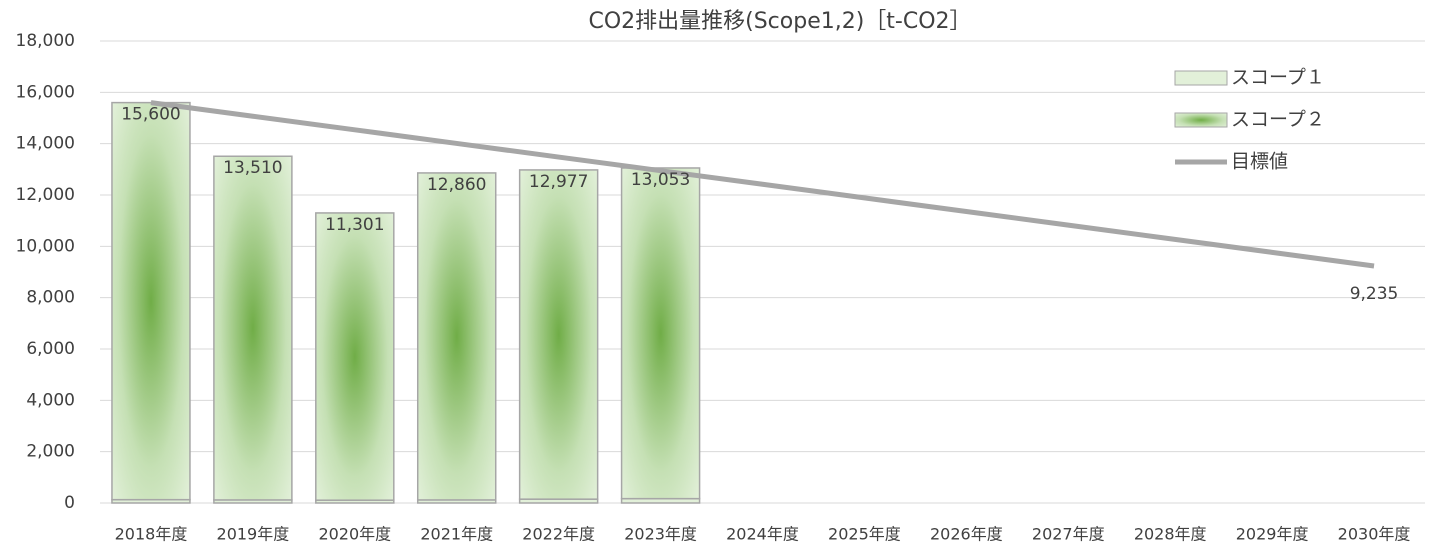 This screenshot has height=553, width=1432. What do you see at coordinates (864, 534) in the screenshot?
I see `x-tick-label: 2025年度` at bounding box center [864, 534].